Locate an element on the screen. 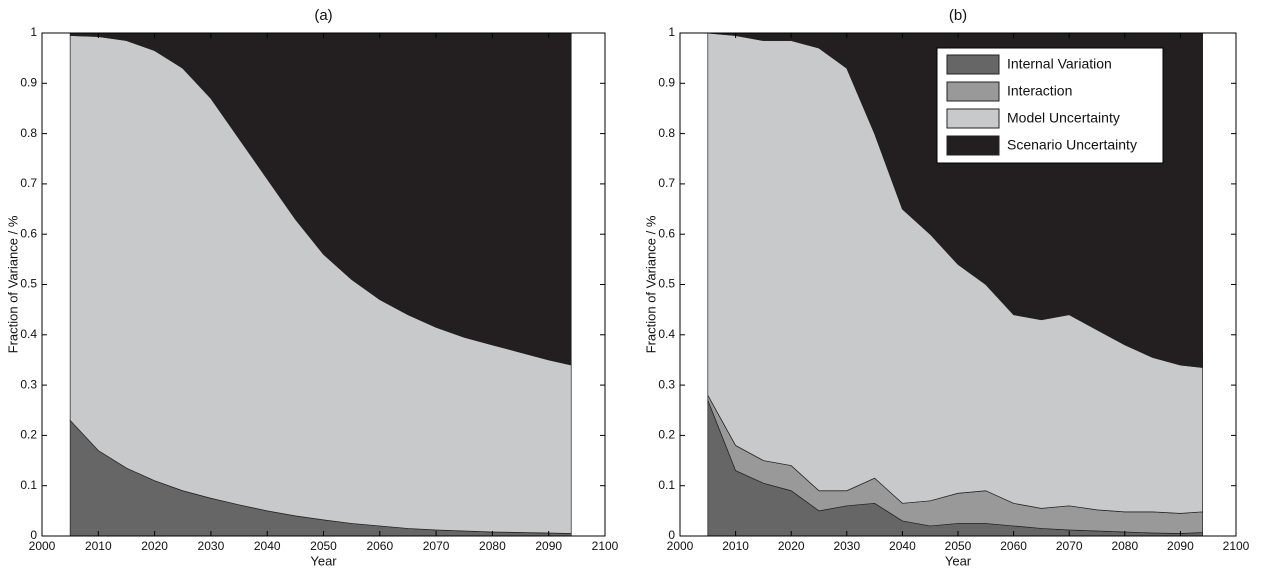  chart-title: (a) is located at coordinates (323, 15).